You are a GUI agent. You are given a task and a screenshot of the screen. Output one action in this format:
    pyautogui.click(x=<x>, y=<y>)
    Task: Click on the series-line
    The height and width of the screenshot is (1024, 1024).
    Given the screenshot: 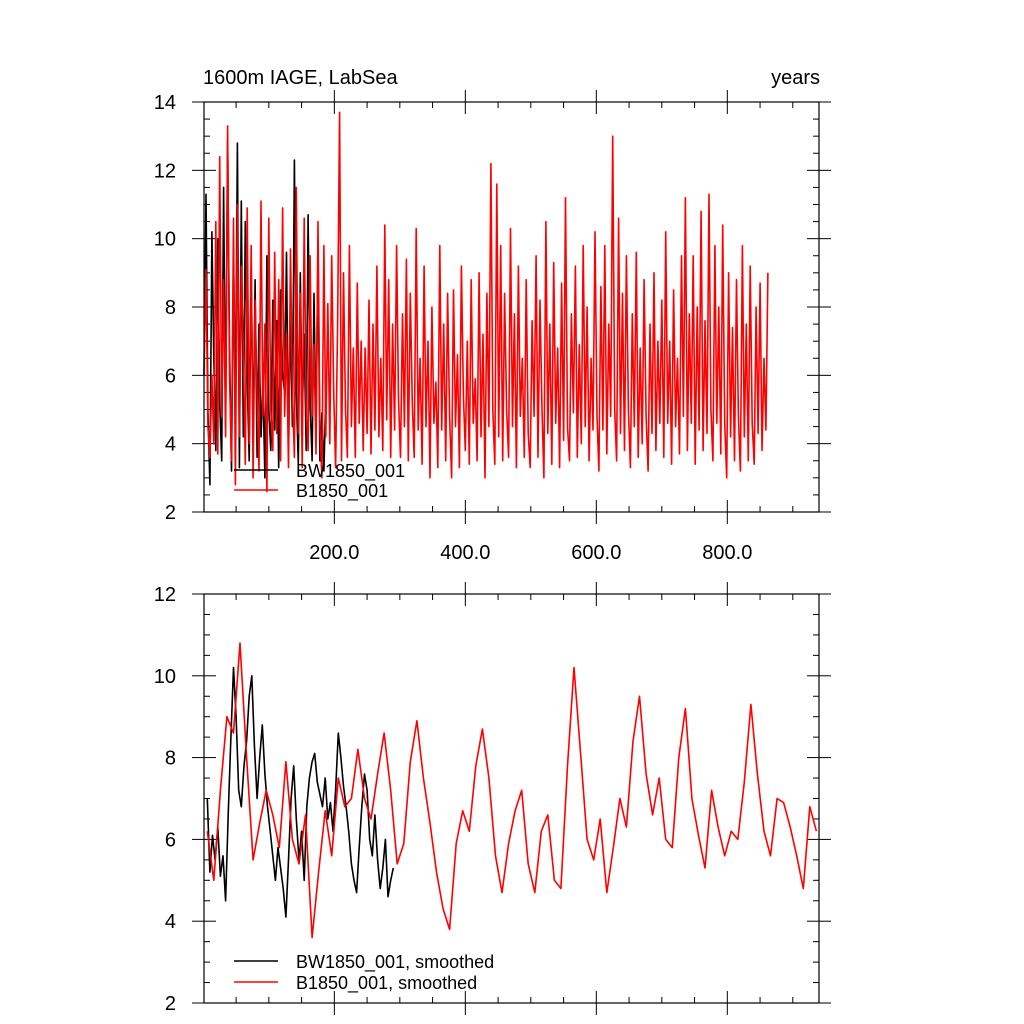 What is the action you would take?
    pyautogui.click(x=300, y=792)
    